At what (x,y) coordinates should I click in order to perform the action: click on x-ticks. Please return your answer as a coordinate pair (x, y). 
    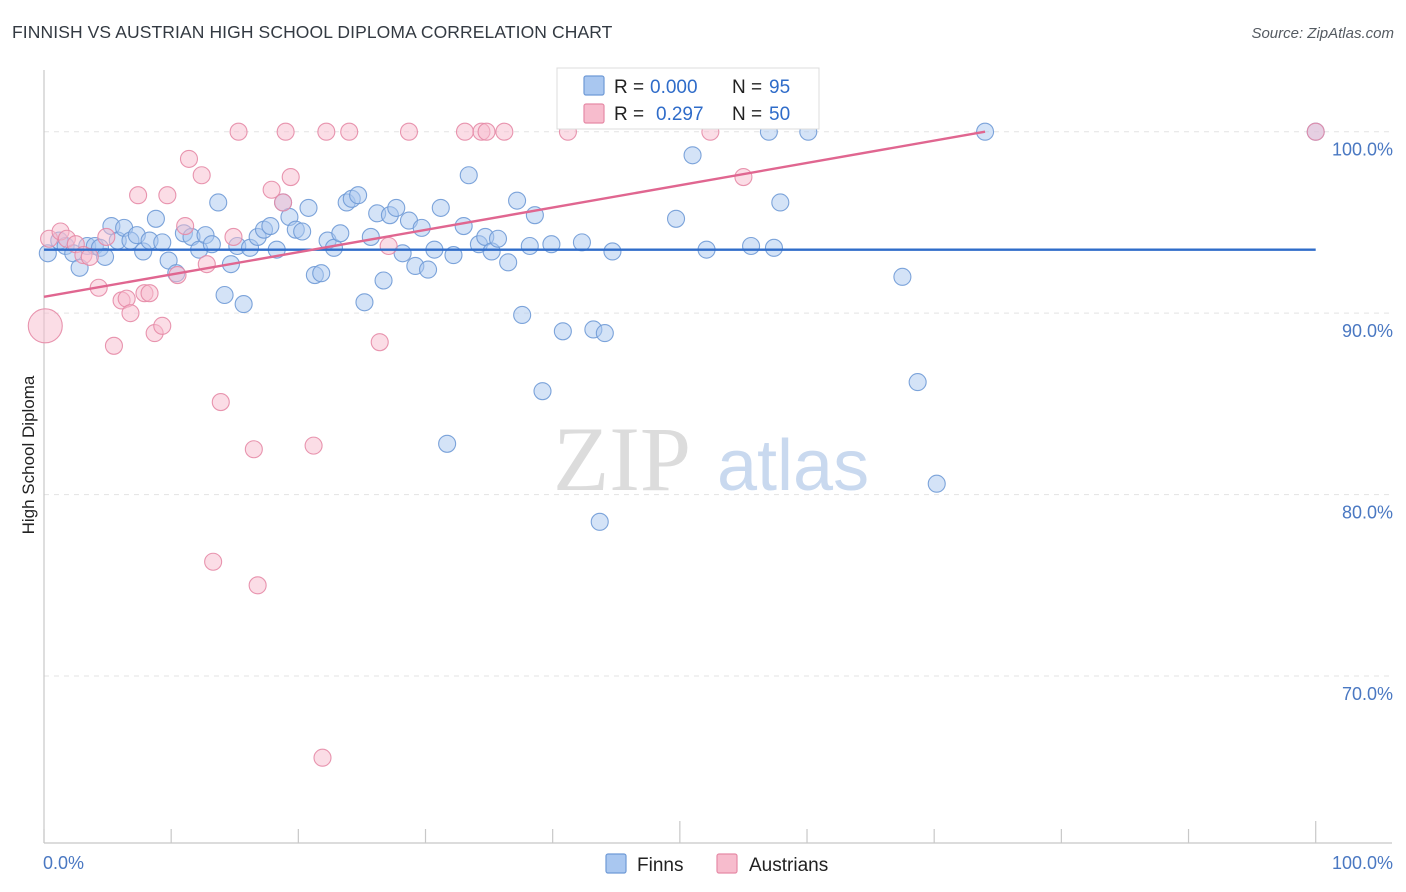
    Looking at the image, I should click on (680, 832).